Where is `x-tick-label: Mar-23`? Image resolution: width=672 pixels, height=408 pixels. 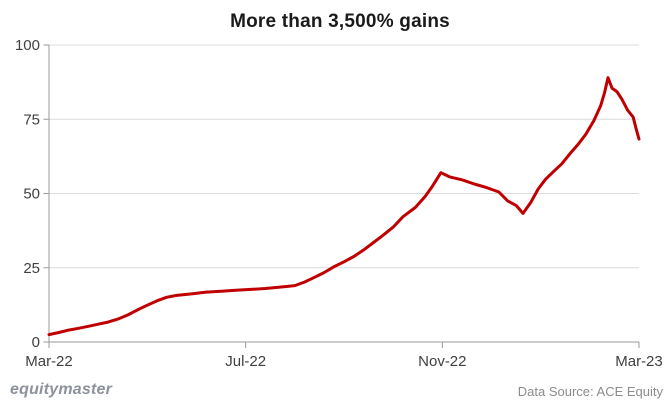
x-tick-label: Mar-23 is located at coordinates (639, 361).